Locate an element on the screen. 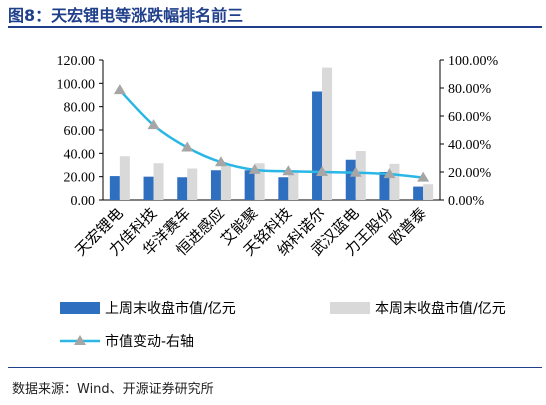  legend-label: 上周末收盘市值/亿元 is located at coordinates (170, 308).